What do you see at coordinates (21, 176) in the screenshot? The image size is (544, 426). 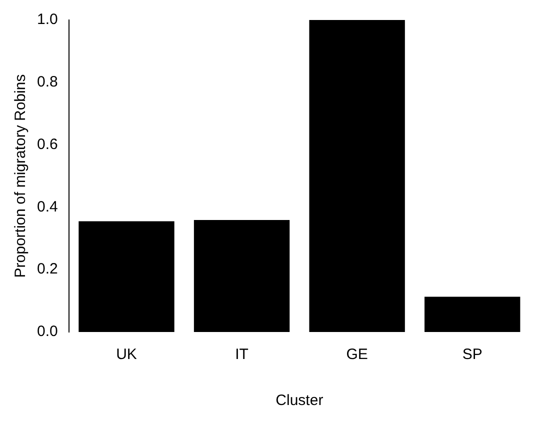 I see `y-axis-title: Proportion of migratory Robins` at bounding box center [21, 176].